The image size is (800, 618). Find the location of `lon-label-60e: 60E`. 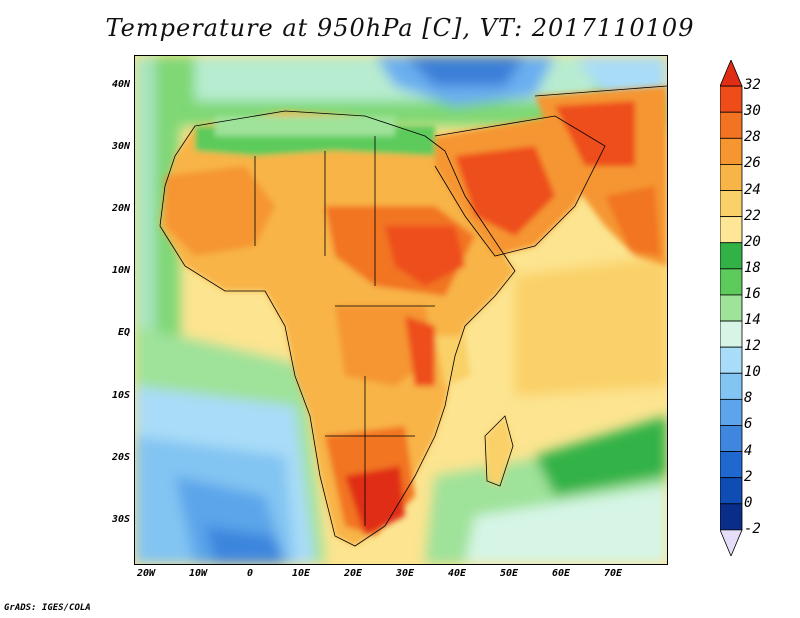

lon-label-60e: 60E is located at coordinates (561, 573).